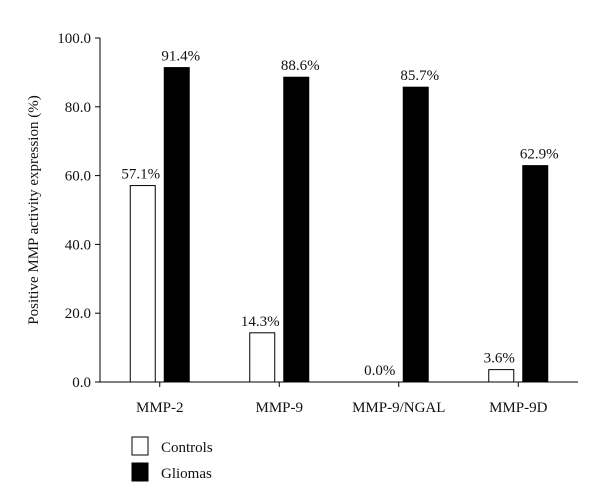  I want to click on data-label: 91.4%, so click(180, 57).